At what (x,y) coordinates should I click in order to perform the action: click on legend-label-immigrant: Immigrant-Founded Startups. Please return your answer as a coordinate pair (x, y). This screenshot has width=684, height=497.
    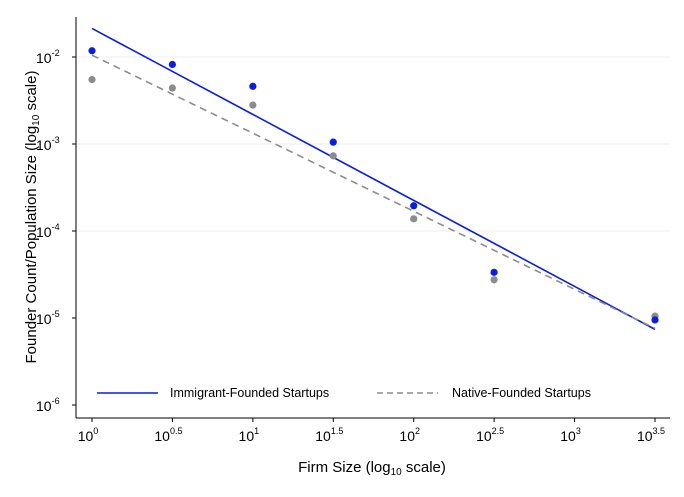
    Looking at the image, I should click on (249, 393).